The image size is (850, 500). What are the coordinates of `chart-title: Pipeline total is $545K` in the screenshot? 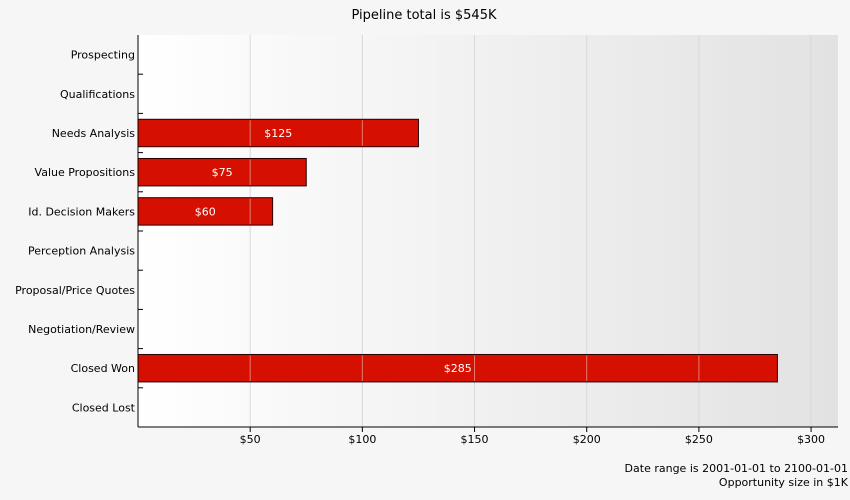 It's located at (424, 15).